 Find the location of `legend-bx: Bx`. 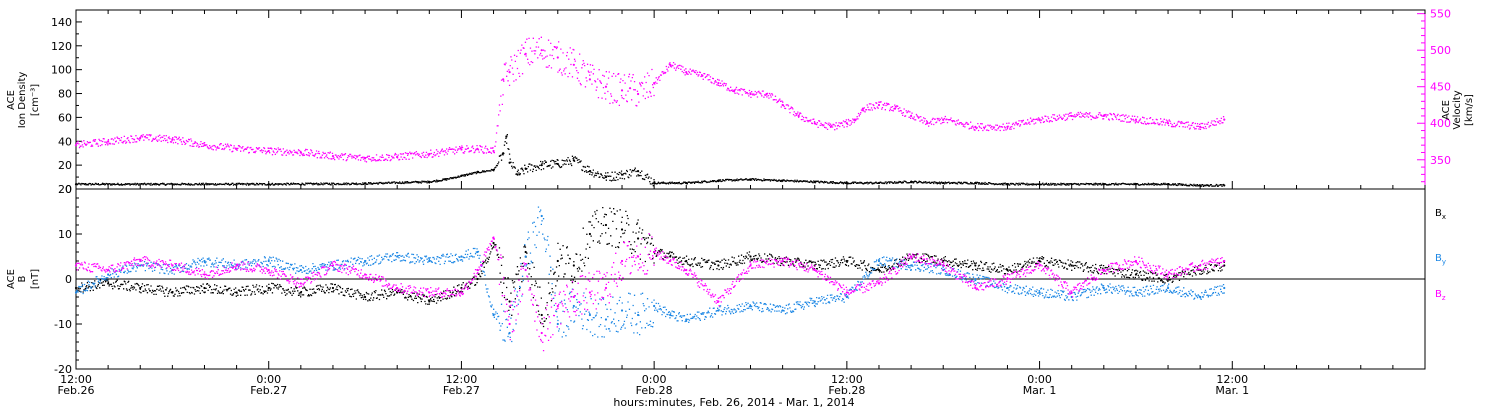

legend-bx: Bx is located at coordinates (1440, 214).